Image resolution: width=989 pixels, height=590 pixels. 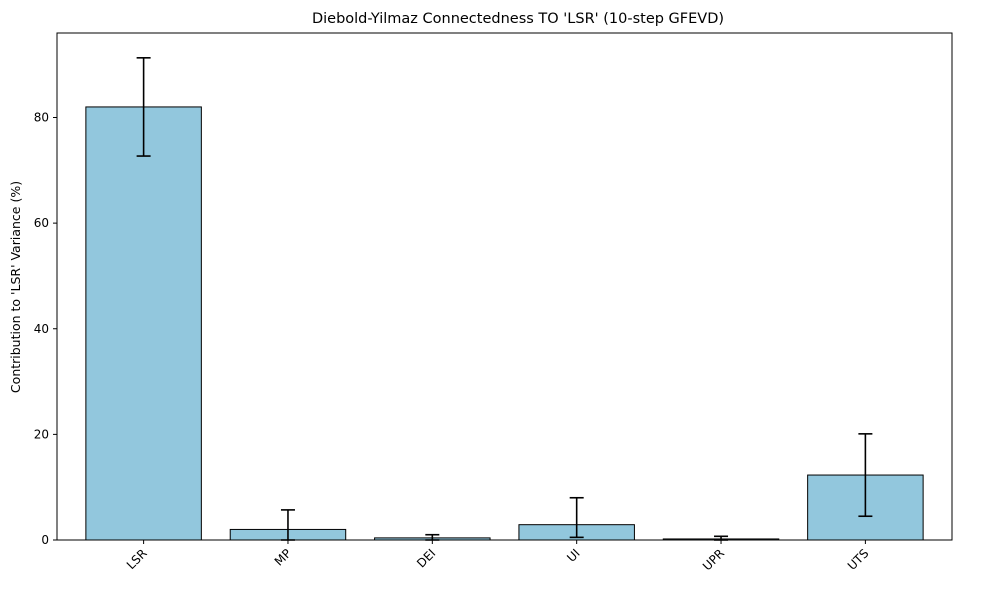 What do you see at coordinates (137, 559) in the screenshot?
I see `x-tick-label-lsr: LSR` at bounding box center [137, 559].